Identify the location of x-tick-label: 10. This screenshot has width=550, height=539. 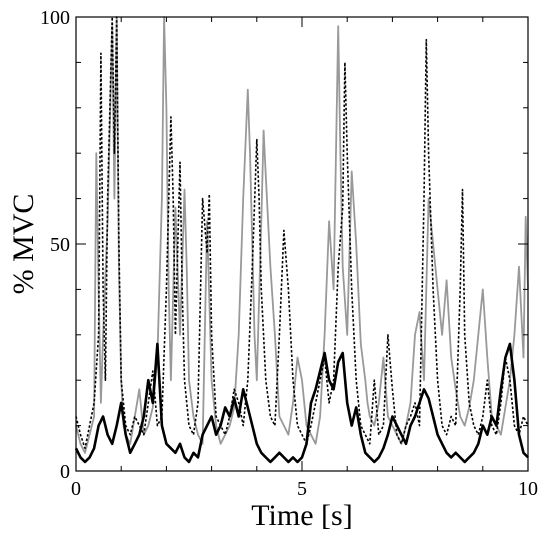
(528, 489).